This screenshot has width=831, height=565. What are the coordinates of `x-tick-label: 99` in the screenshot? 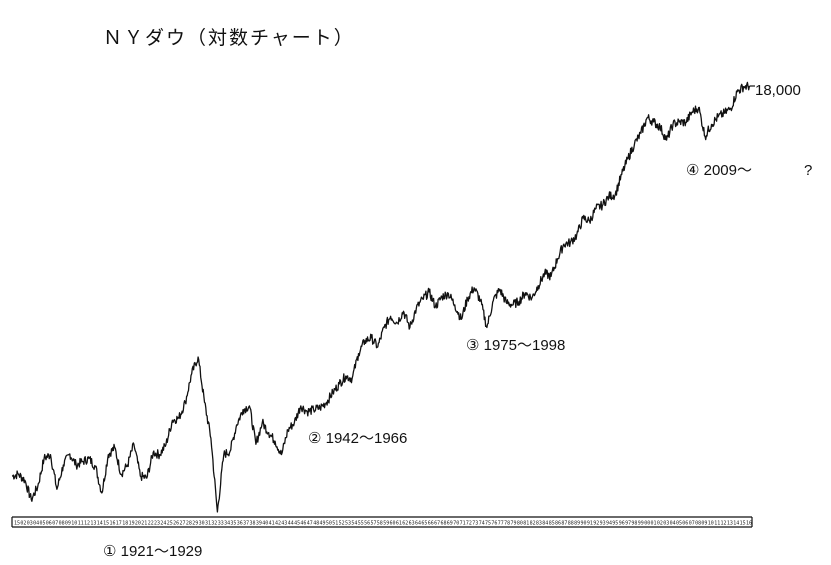 It's located at (641, 524).